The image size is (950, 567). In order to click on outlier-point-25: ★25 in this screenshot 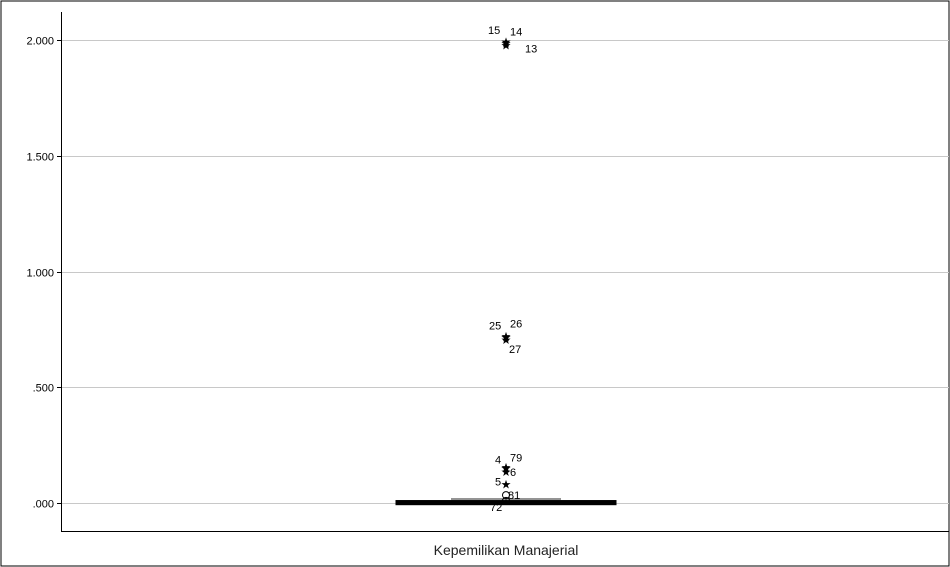, I will do `click(500, 333)`.